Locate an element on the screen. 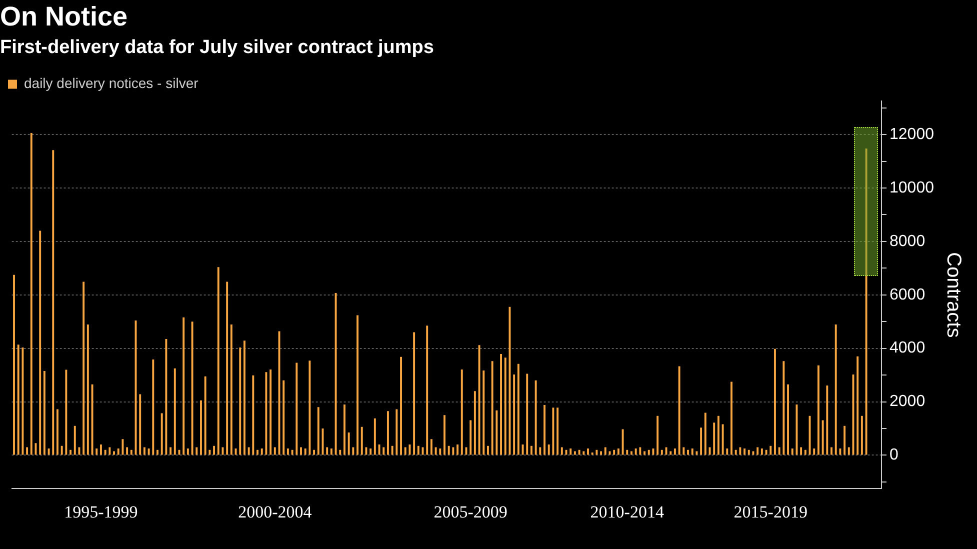 The height and width of the screenshot is (549, 977). y-tick-label: 8000 is located at coordinates (908, 241).